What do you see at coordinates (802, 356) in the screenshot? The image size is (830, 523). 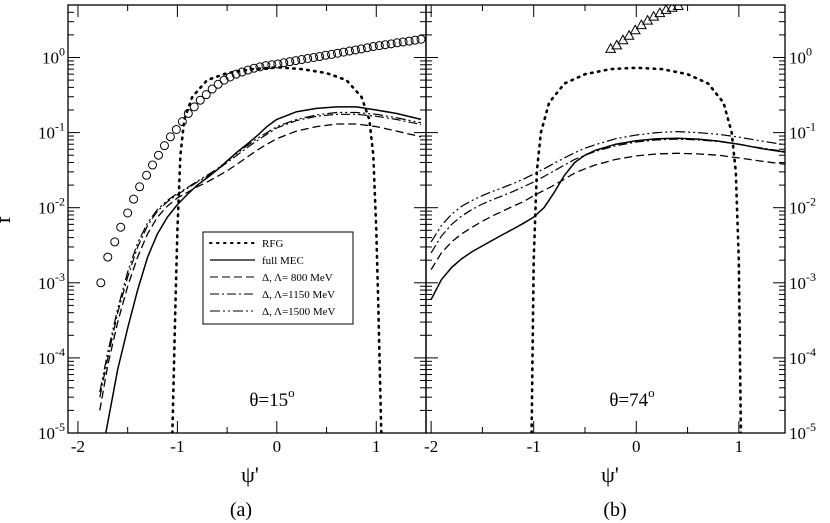 I see `y-tick-label-b: 10⁻⁴` at bounding box center [802, 356].